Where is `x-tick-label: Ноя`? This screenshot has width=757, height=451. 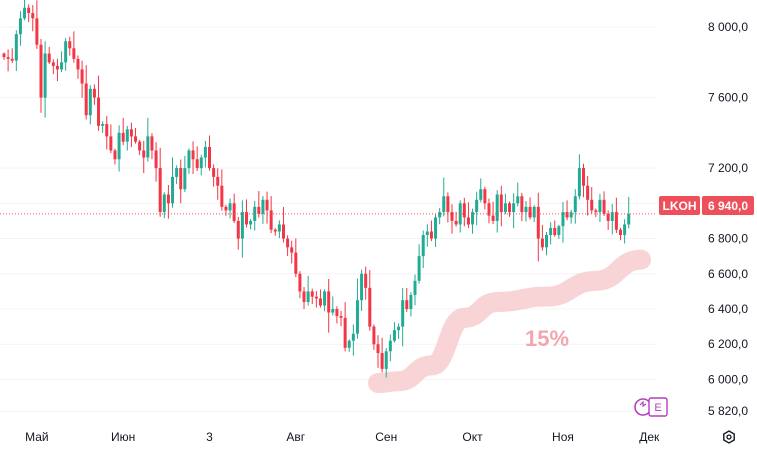
x-tick-label: Ноя is located at coordinates (563, 437).